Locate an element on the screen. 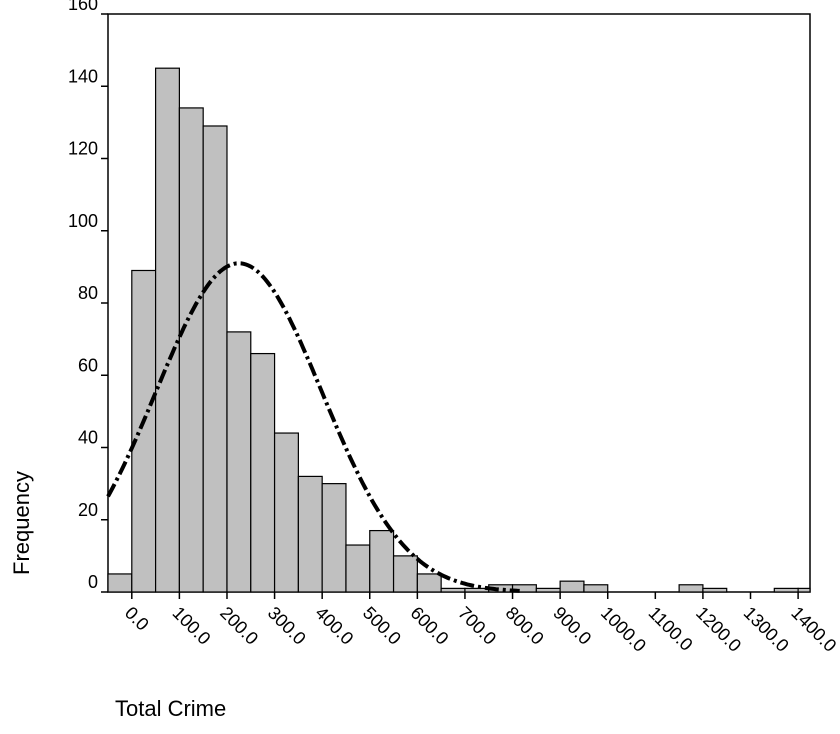 This screenshot has height=734, width=840. y-axis-label: Frequency is located at coordinates (21, 523).